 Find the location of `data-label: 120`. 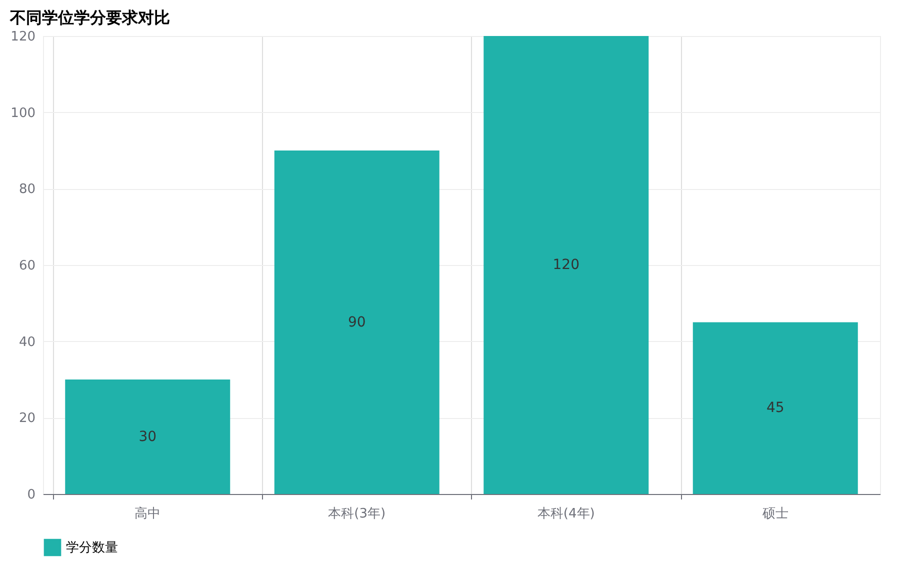

data-label: 120 is located at coordinates (566, 265).